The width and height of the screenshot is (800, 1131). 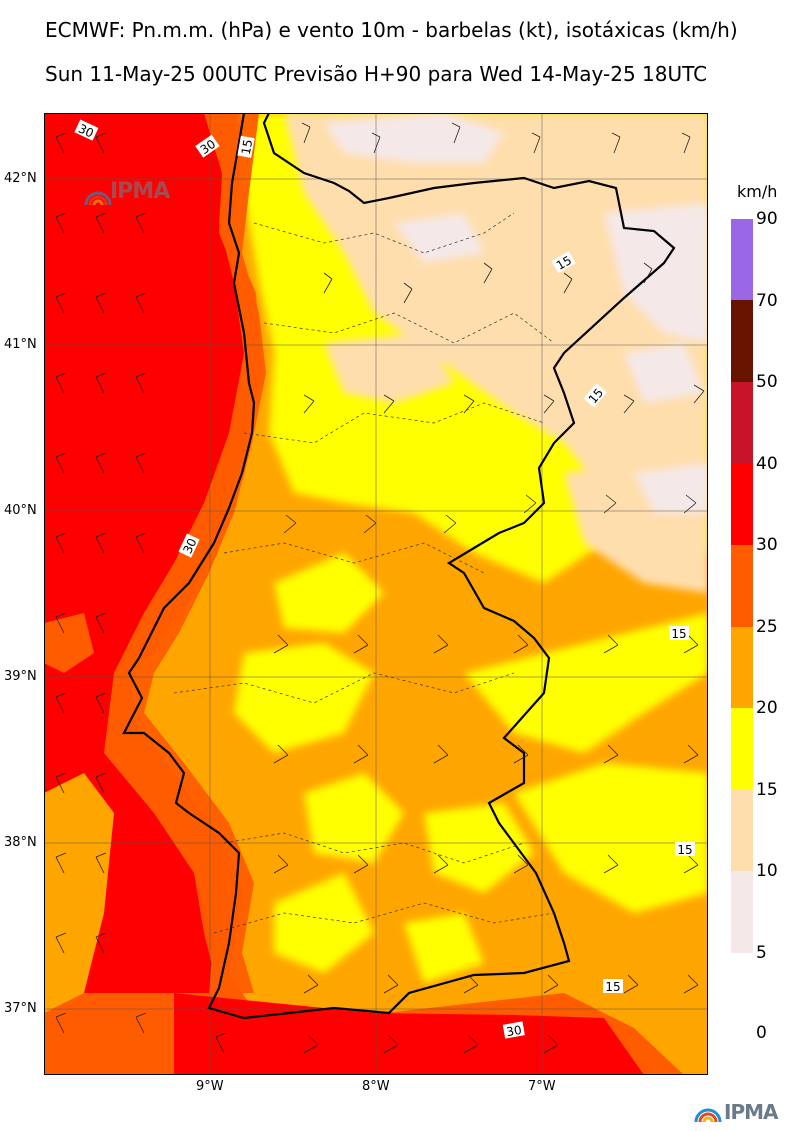 What do you see at coordinates (210, 1086) in the screenshot?
I see `lon-label-9w: 9°W` at bounding box center [210, 1086].